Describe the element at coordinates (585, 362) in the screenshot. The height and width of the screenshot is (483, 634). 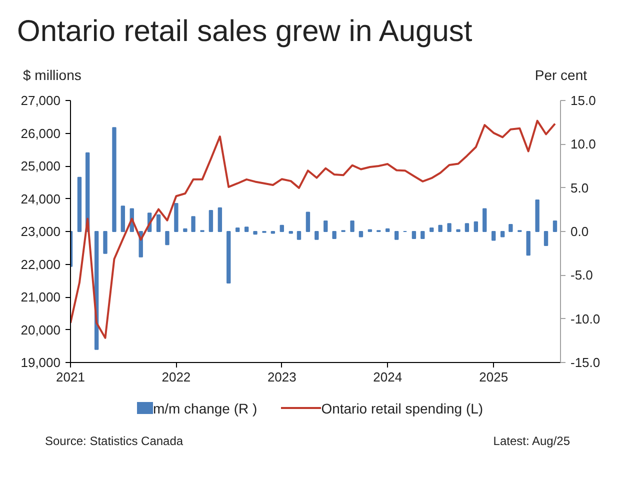
I see `y2-tick-label: -15.0` at that location.